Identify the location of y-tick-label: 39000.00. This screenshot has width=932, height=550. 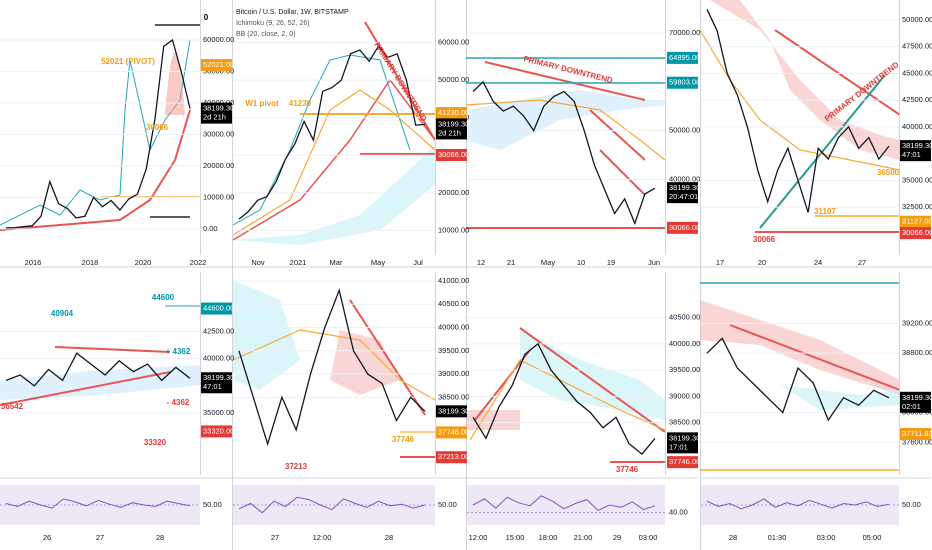
(453, 373).